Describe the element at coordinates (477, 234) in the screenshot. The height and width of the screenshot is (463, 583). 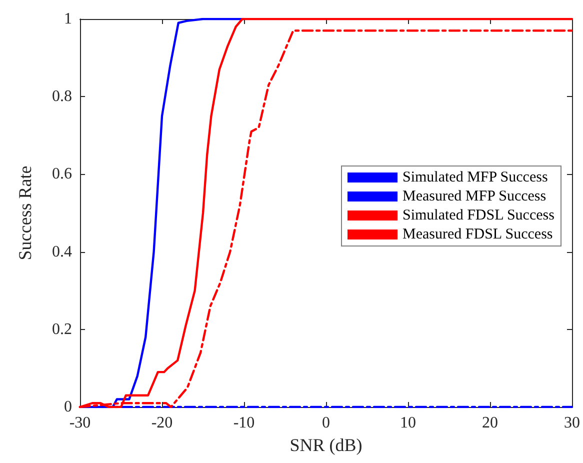
I see `legend-label: Measured FDSL Success` at that location.